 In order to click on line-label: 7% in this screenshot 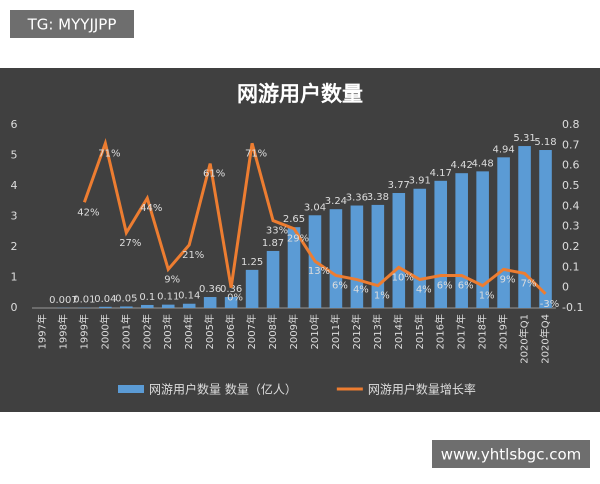, I will do `click(529, 283)`.